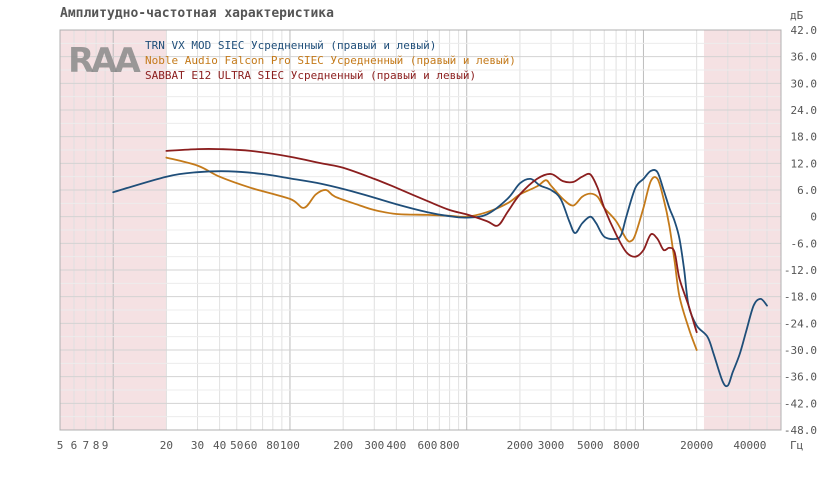  What do you see at coordinates (166, 445) in the screenshot?
I see `x-tick-label: 20` at bounding box center [166, 445].